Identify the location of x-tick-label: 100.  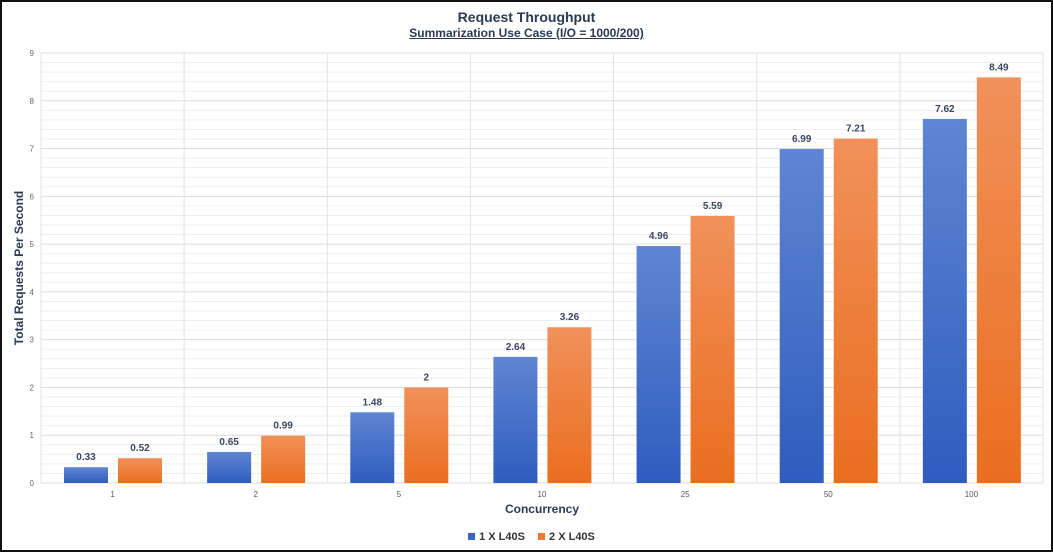
(972, 494).